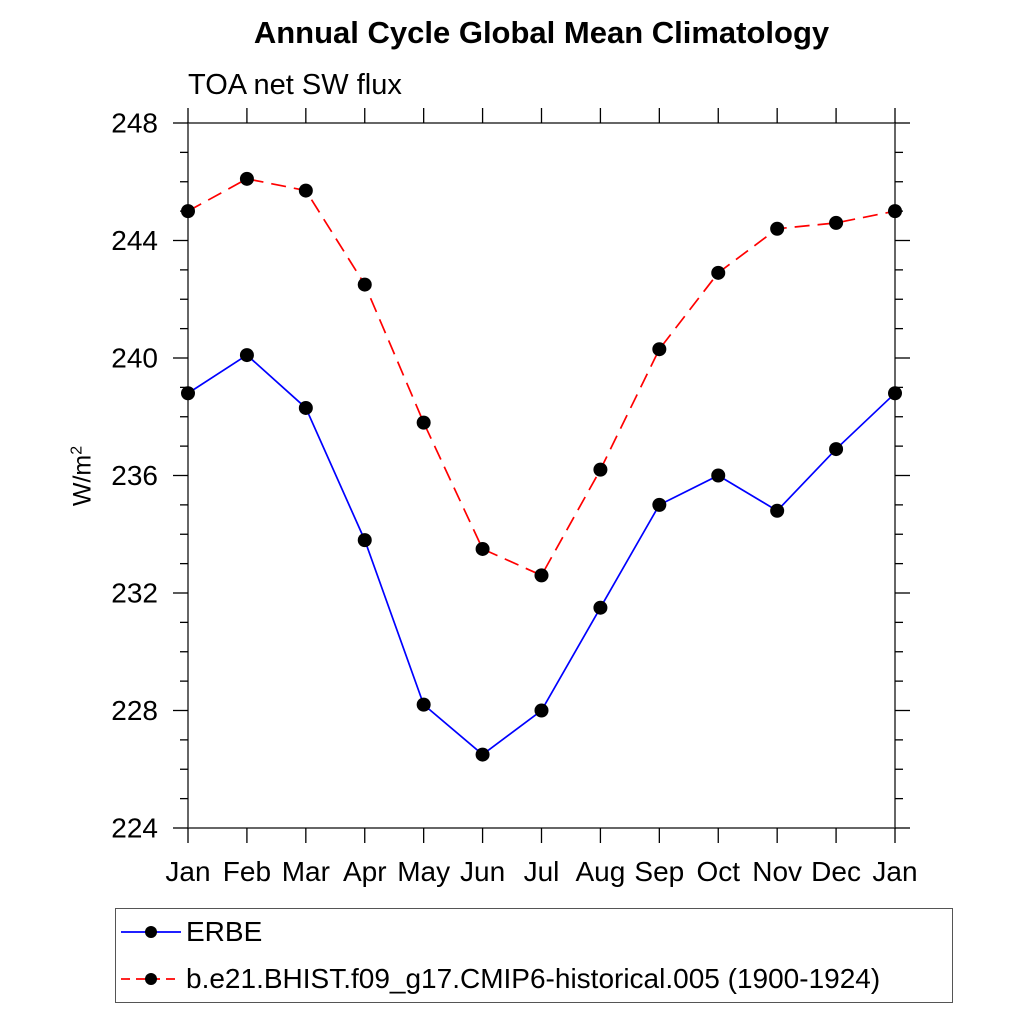 This screenshot has height=1024, width=1024. I want to click on x-tick-label: Sep, so click(659, 871).